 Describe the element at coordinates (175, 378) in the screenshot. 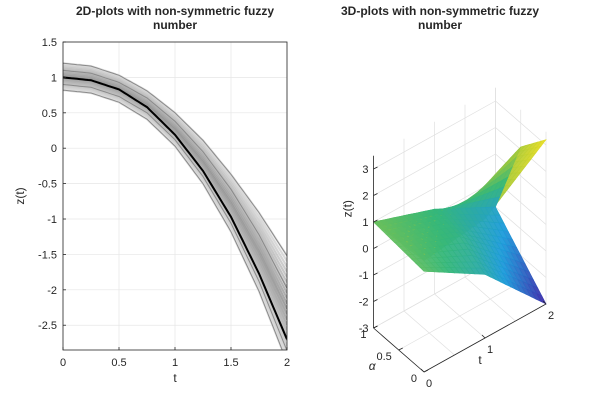

I see `x-axis-label: t` at that location.